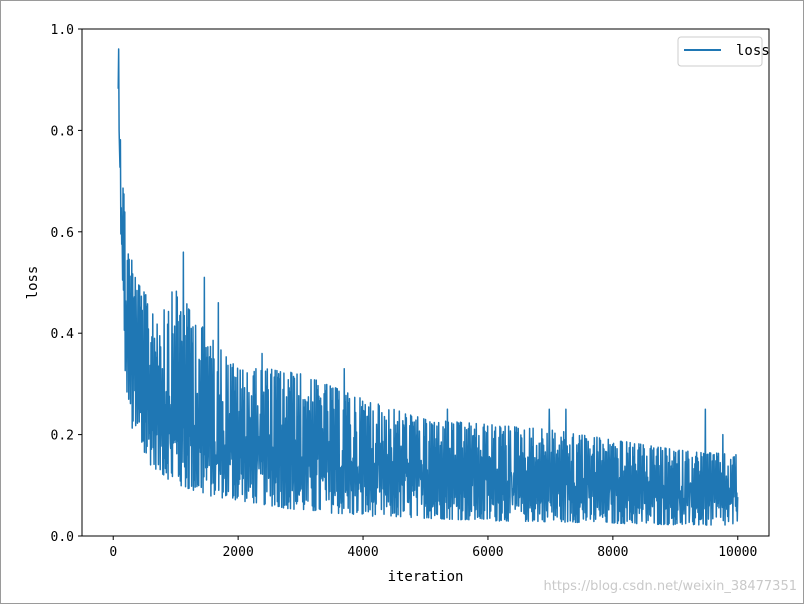 The height and width of the screenshot is (604, 804). I want to click on y-tick-label: 0.2, so click(62, 436).